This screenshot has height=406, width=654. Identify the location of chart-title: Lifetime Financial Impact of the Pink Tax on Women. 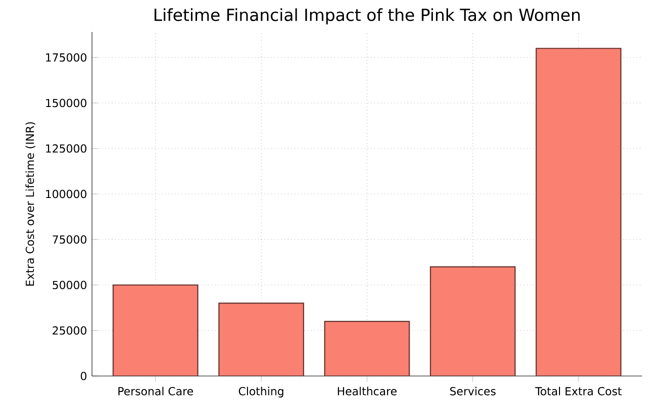
(367, 16).